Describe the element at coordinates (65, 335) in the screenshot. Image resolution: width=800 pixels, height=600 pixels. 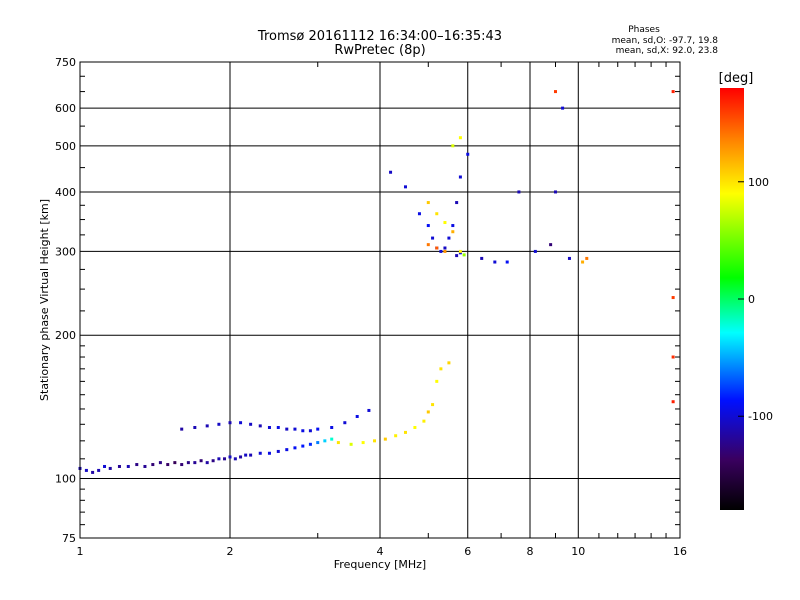
I see `y-tick-label: 200` at that location.